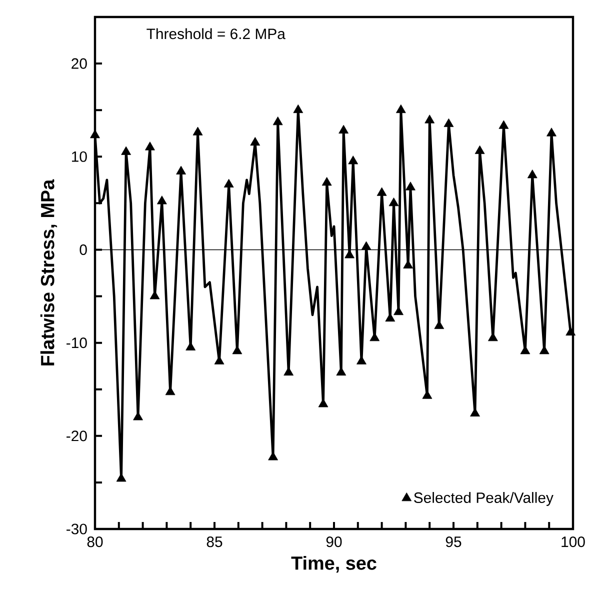 The width and height of the screenshot is (591, 600). I want to click on y-tick-label: 10, so click(79, 156).